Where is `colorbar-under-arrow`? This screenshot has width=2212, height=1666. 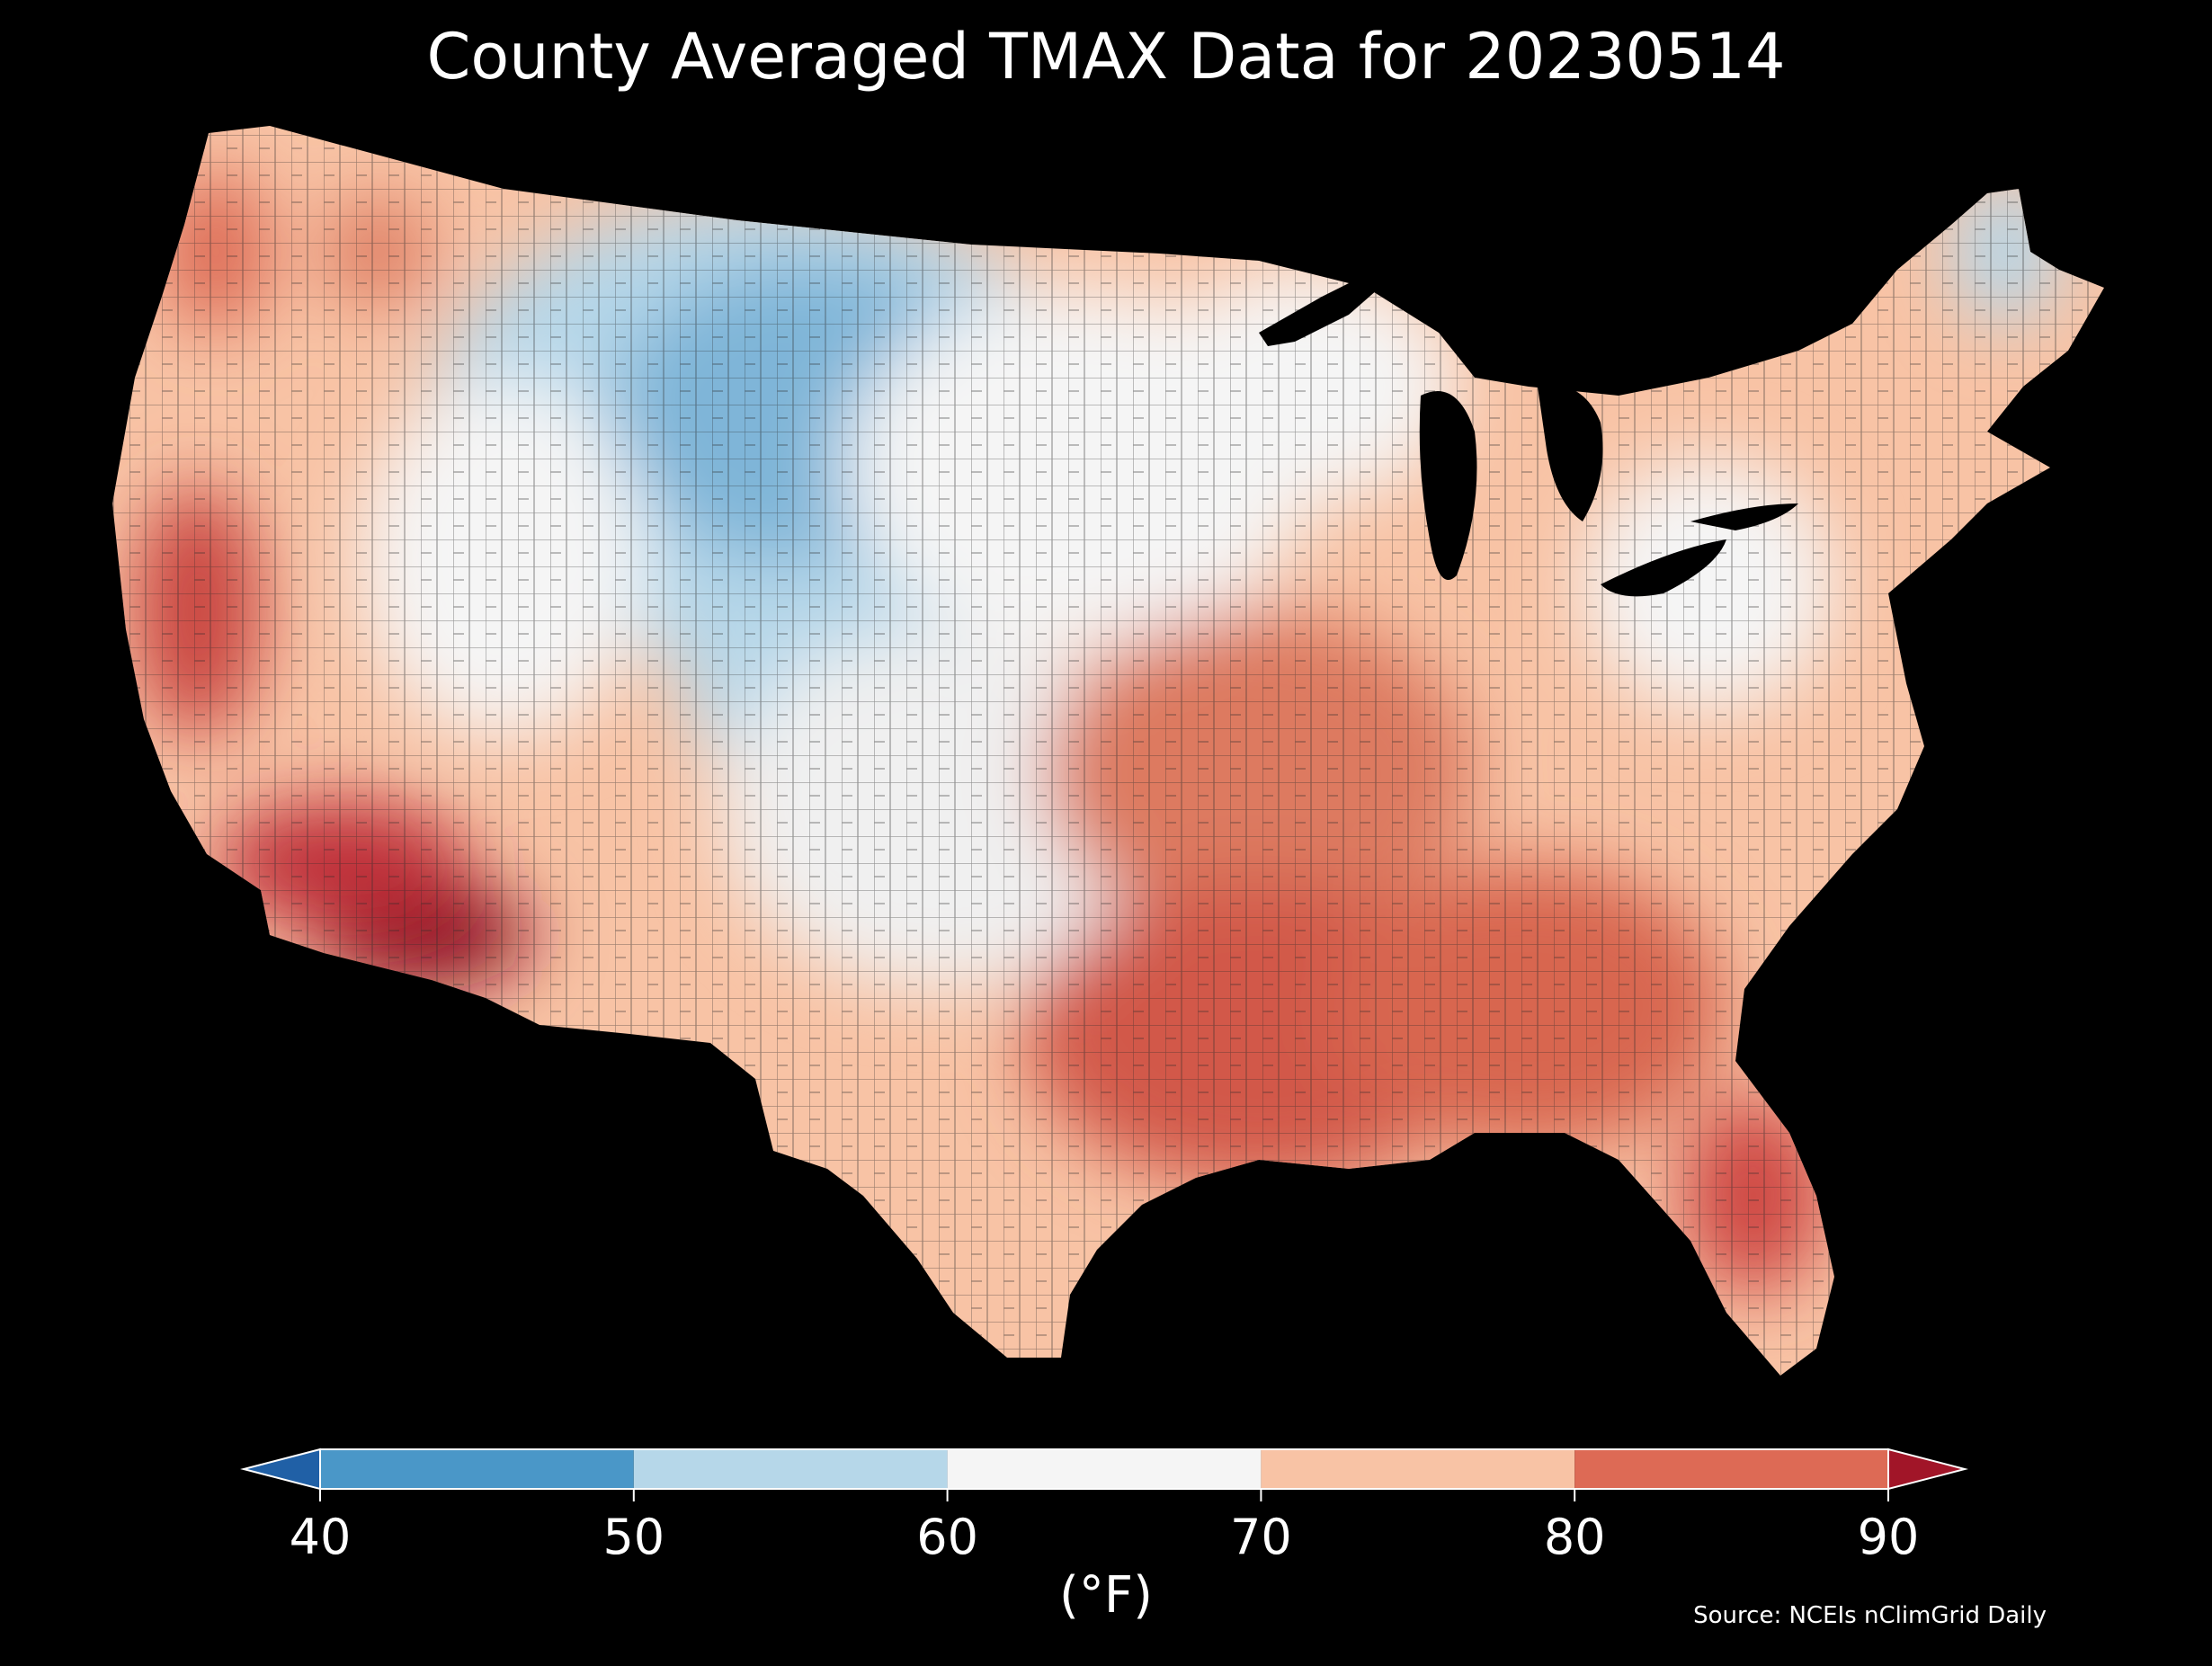
colorbar-under-arrow is located at coordinates (280, 1470).